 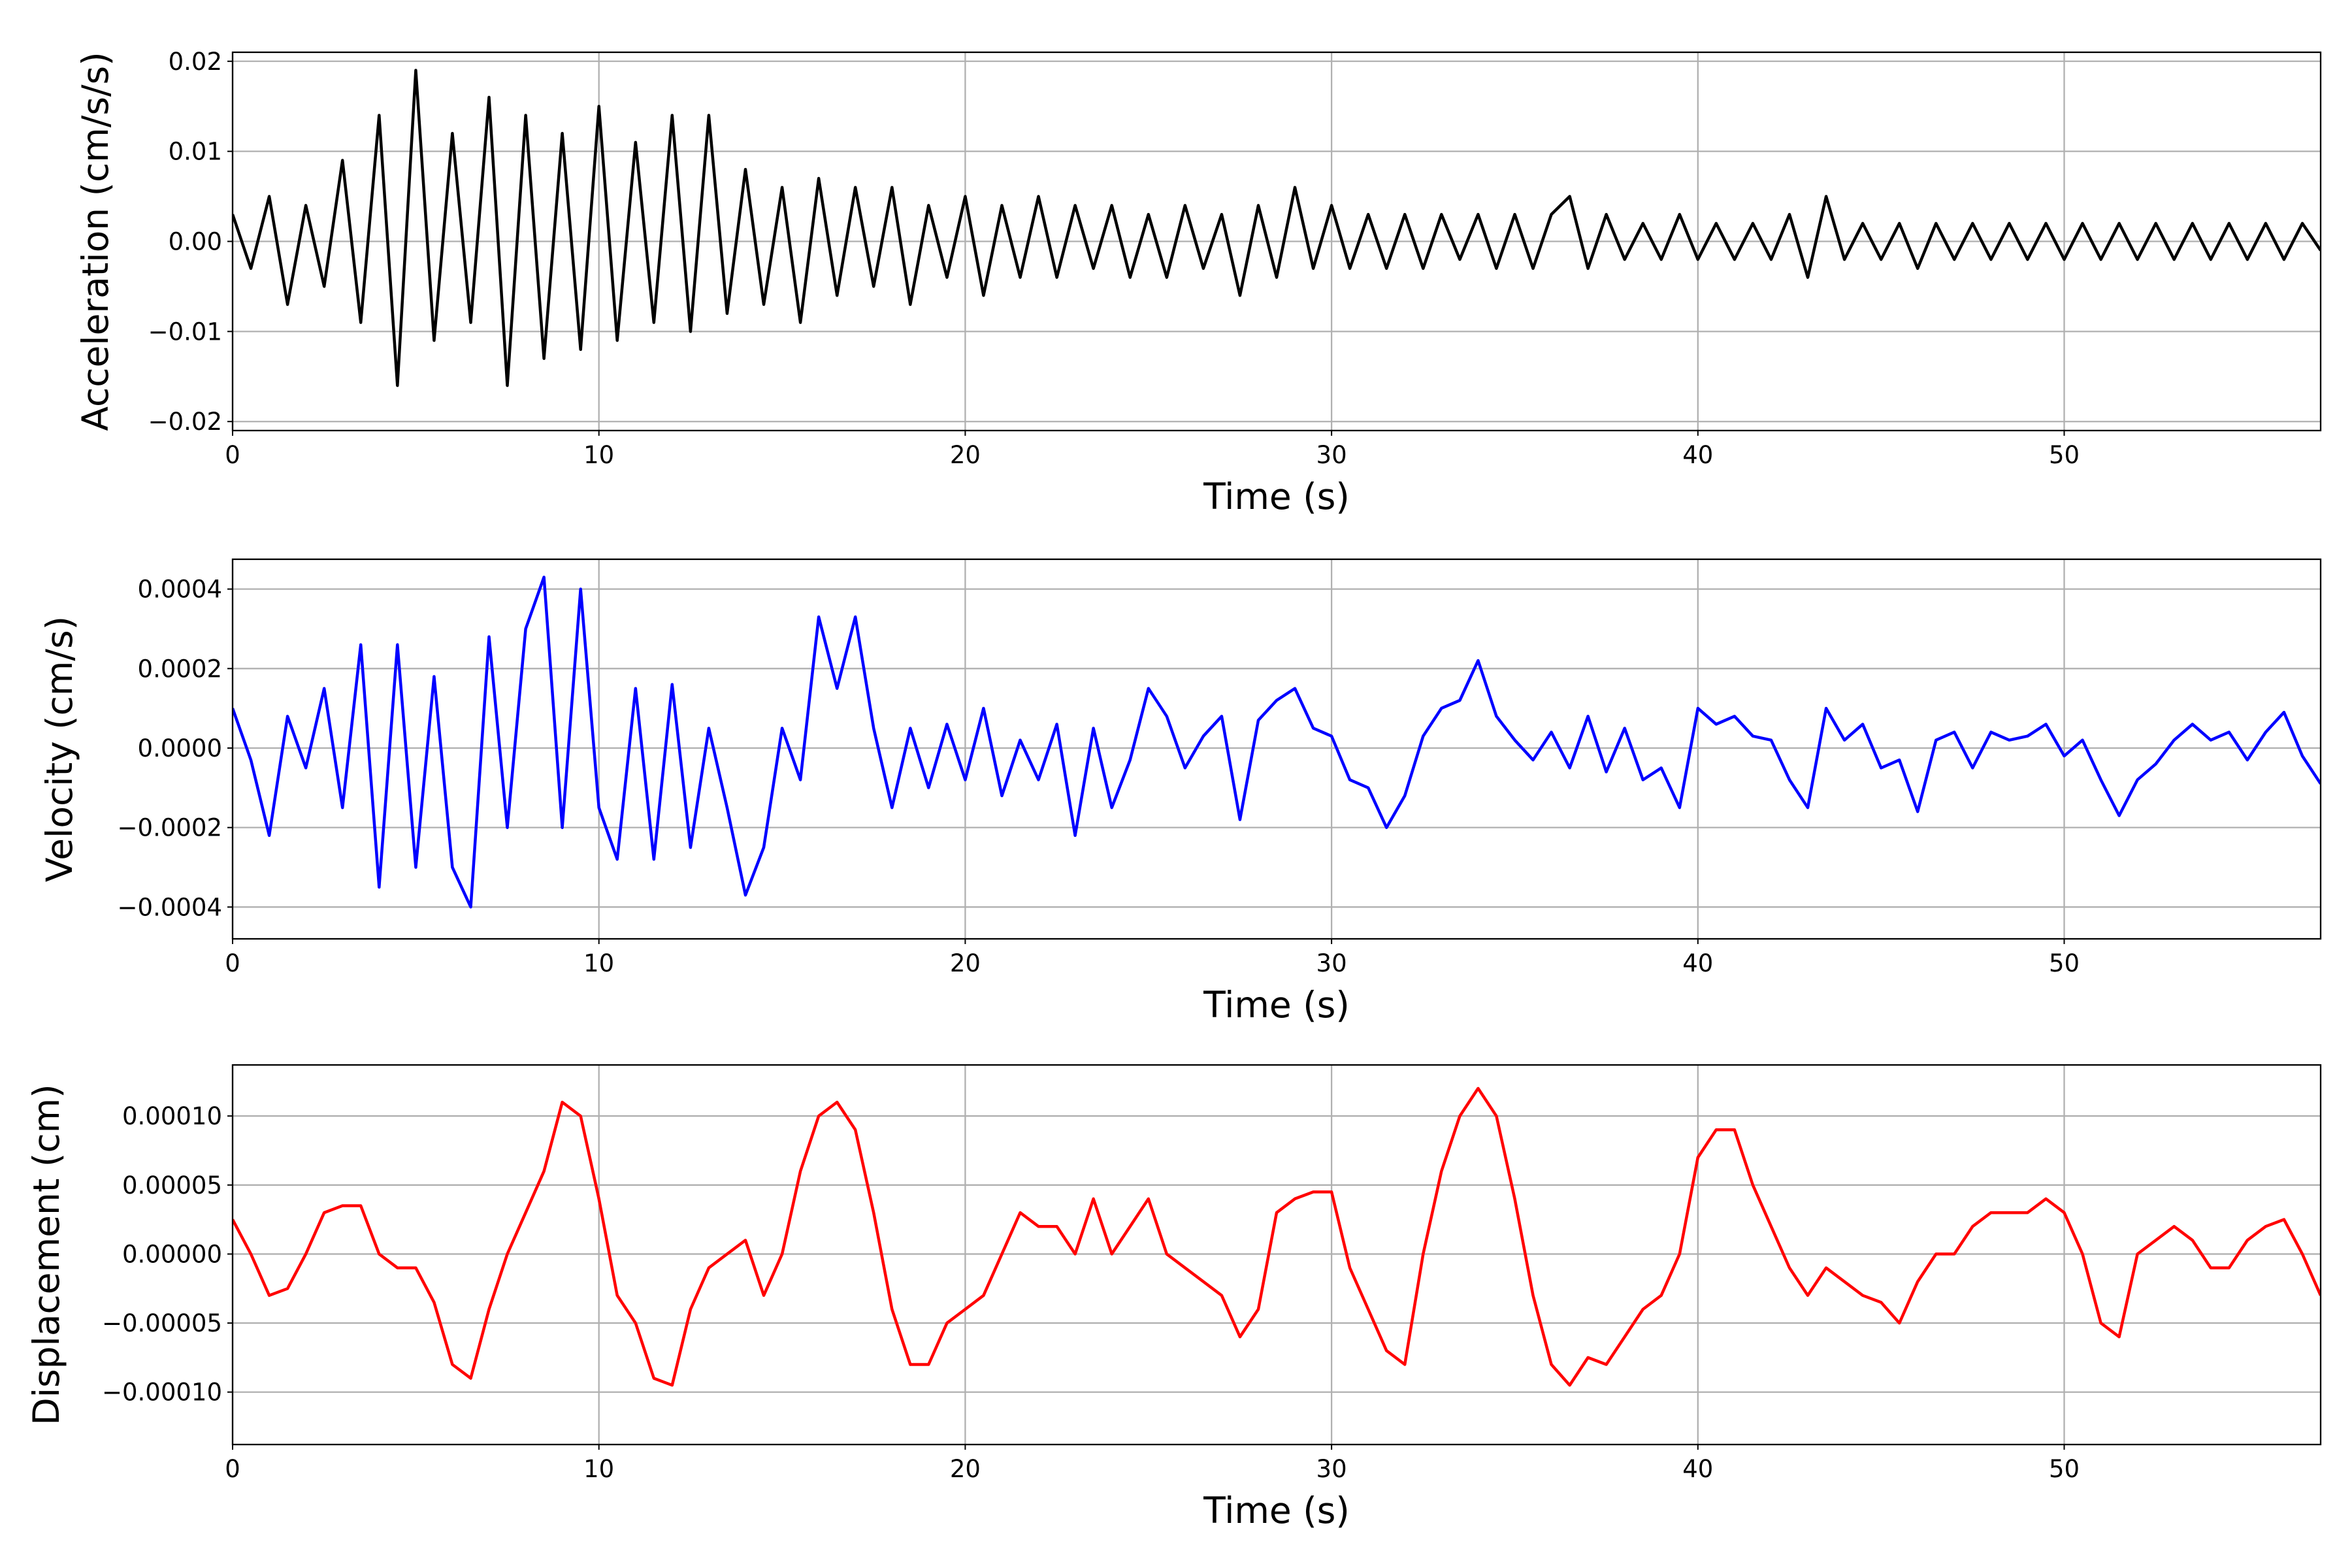 What do you see at coordinates (162, 1393) in the screenshot?
I see `y-tick-label: −0.00010` at bounding box center [162, 1393].